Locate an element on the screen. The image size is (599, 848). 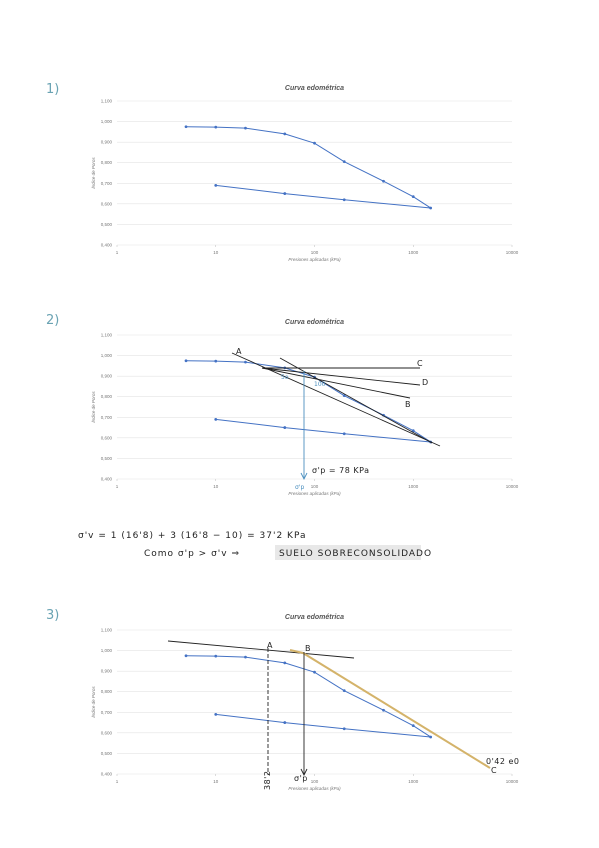
annotation: 38'2 is located at coordinates (267, 780).